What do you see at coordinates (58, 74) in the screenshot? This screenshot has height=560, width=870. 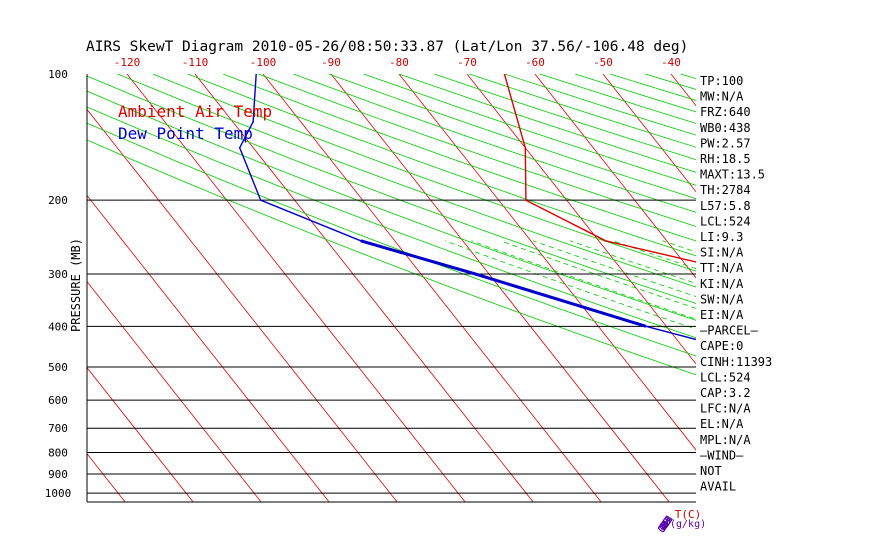 I see `pressure-tick-label: 100` at bounding box center [58, 74].